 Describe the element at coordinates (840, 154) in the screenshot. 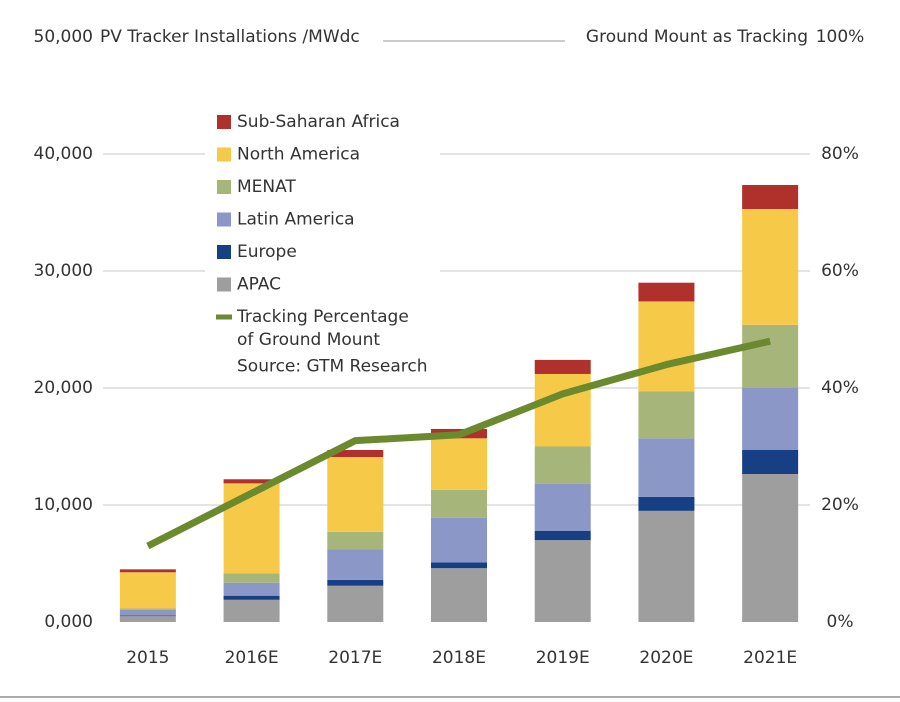

I see `y2-tick-label: 80%` at that location.